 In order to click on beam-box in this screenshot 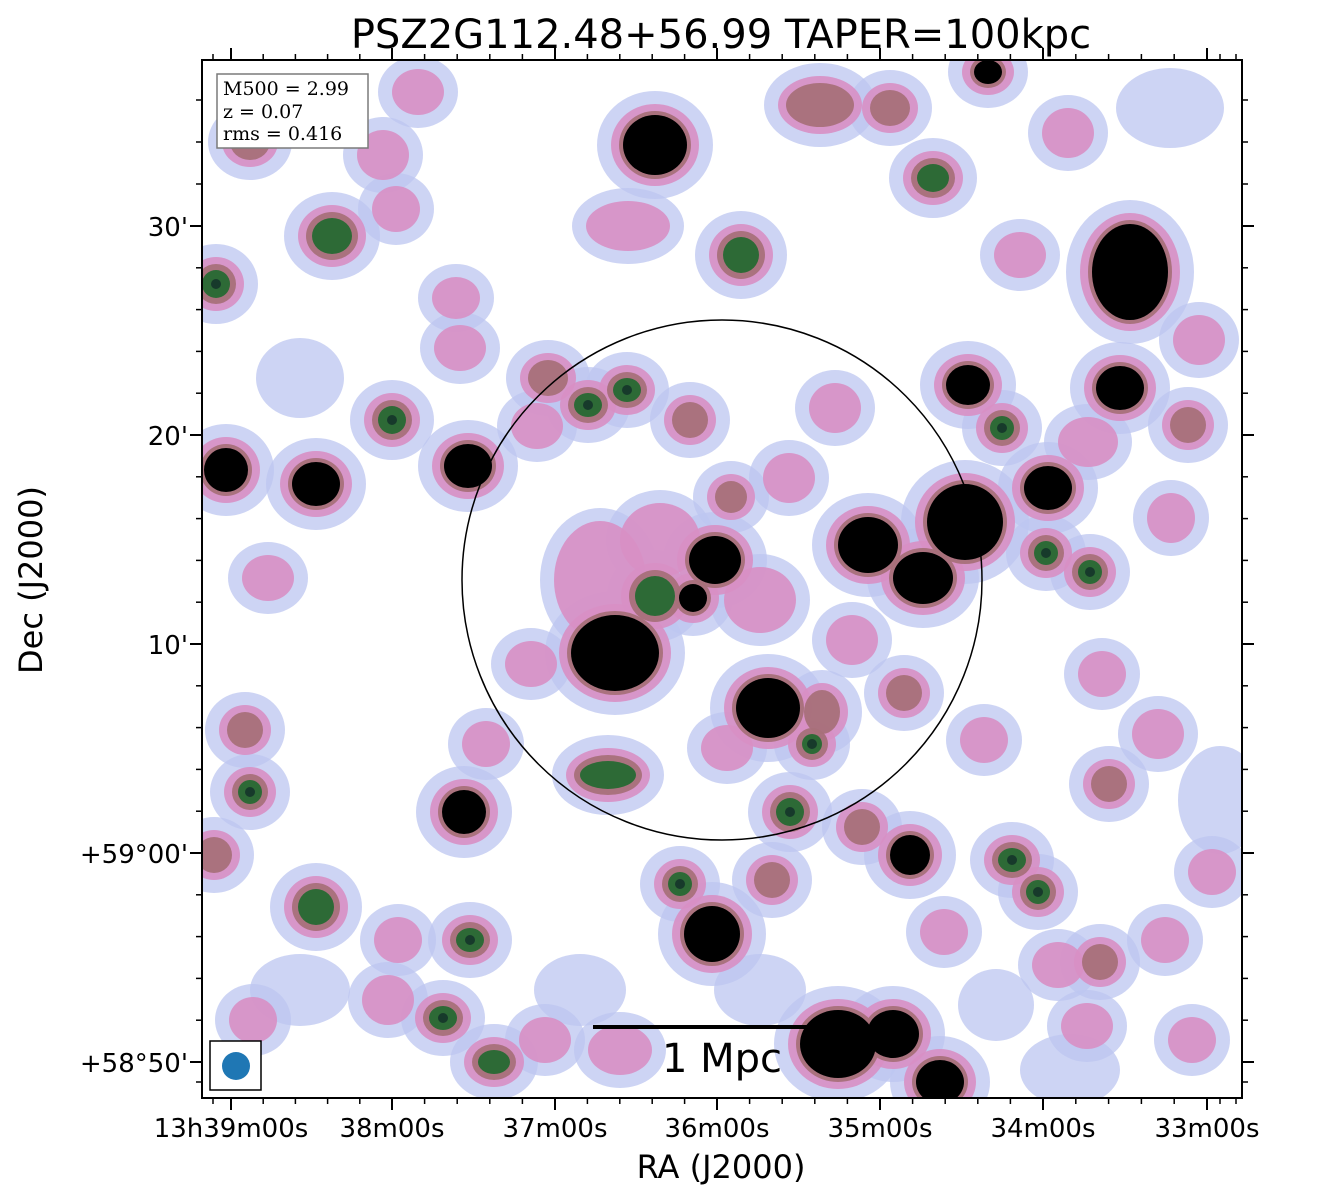, I will do `click(235, 1065)`.